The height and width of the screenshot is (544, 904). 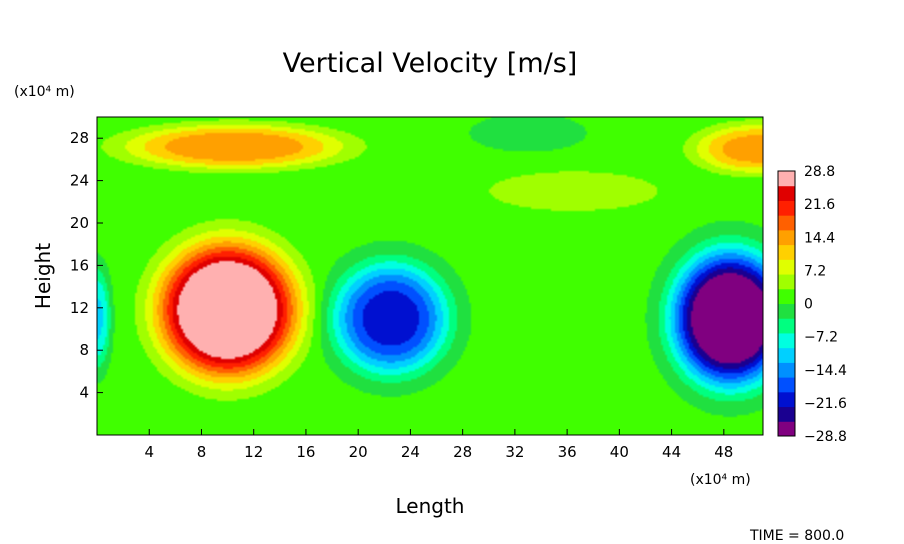 What do you see at coordinates (202, 452) in the screenshot?
I see `x-tick-label: 8` at bounding box center [202, 452].